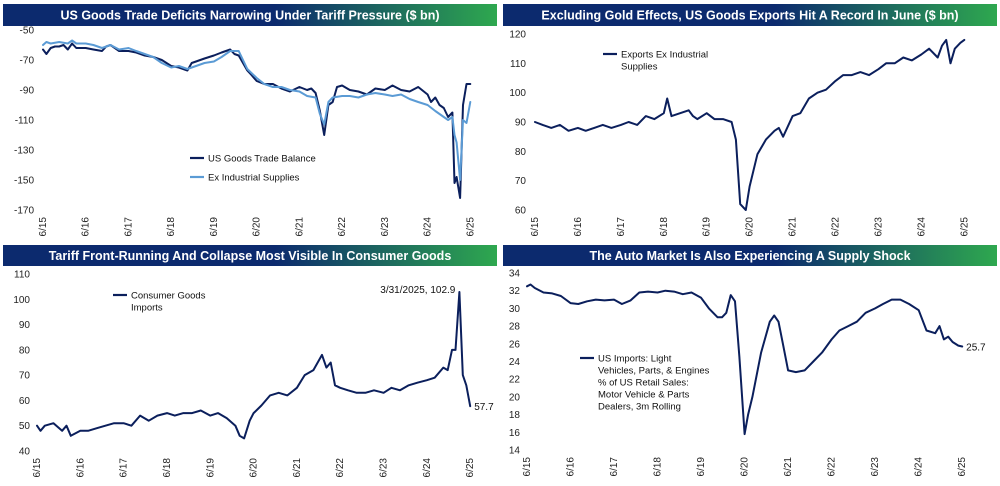 Image resolution: width=1000 pixels, height=486 pixels. Describe the element at coordinates (24, 151) in the screenshot. I see `y-tick-label: -130` at that location.